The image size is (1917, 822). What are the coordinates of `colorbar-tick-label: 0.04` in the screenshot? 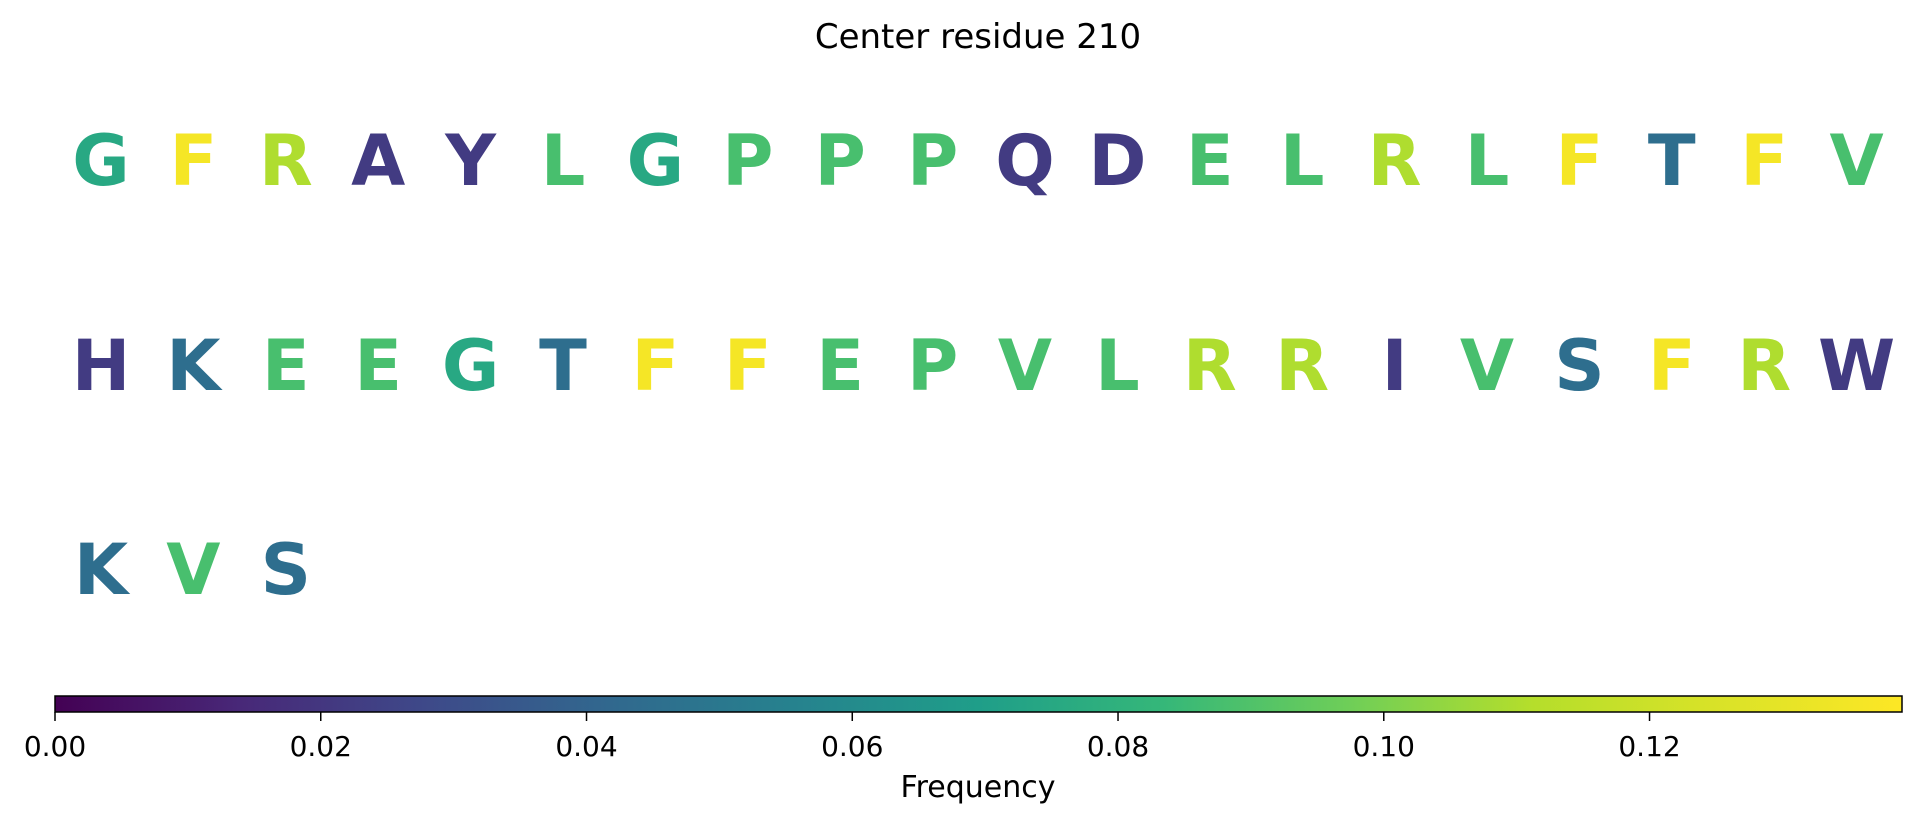 It's located at (586, 746).